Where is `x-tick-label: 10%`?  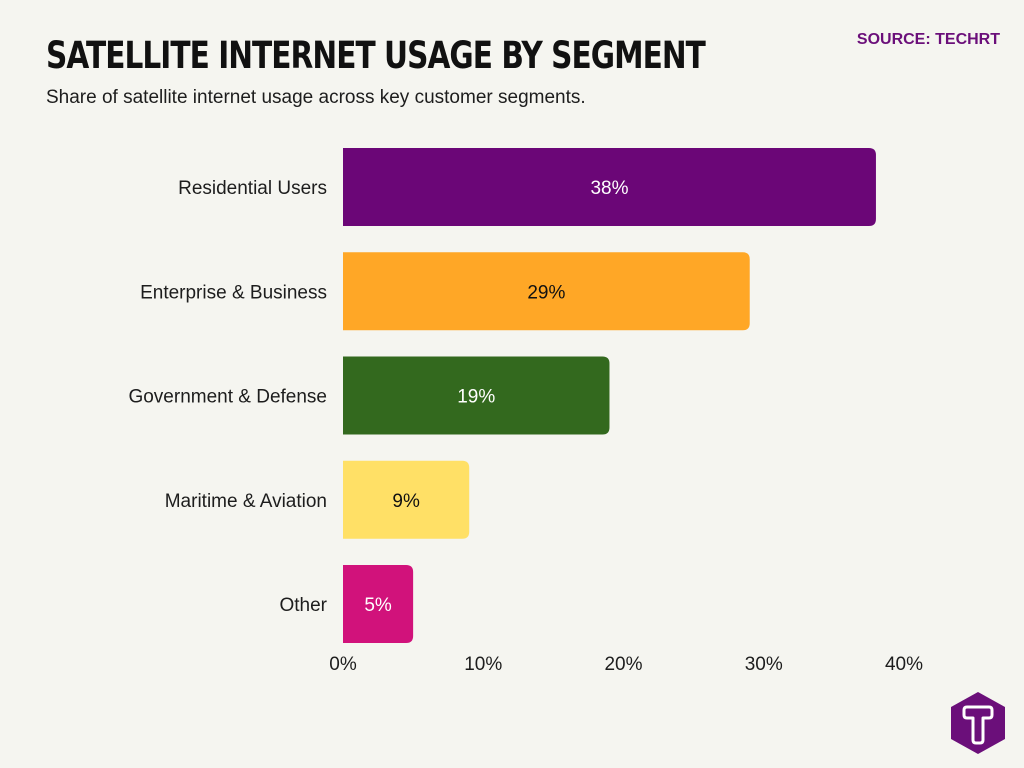
x-tick-label: 10% is located at coordinates (483, 664).